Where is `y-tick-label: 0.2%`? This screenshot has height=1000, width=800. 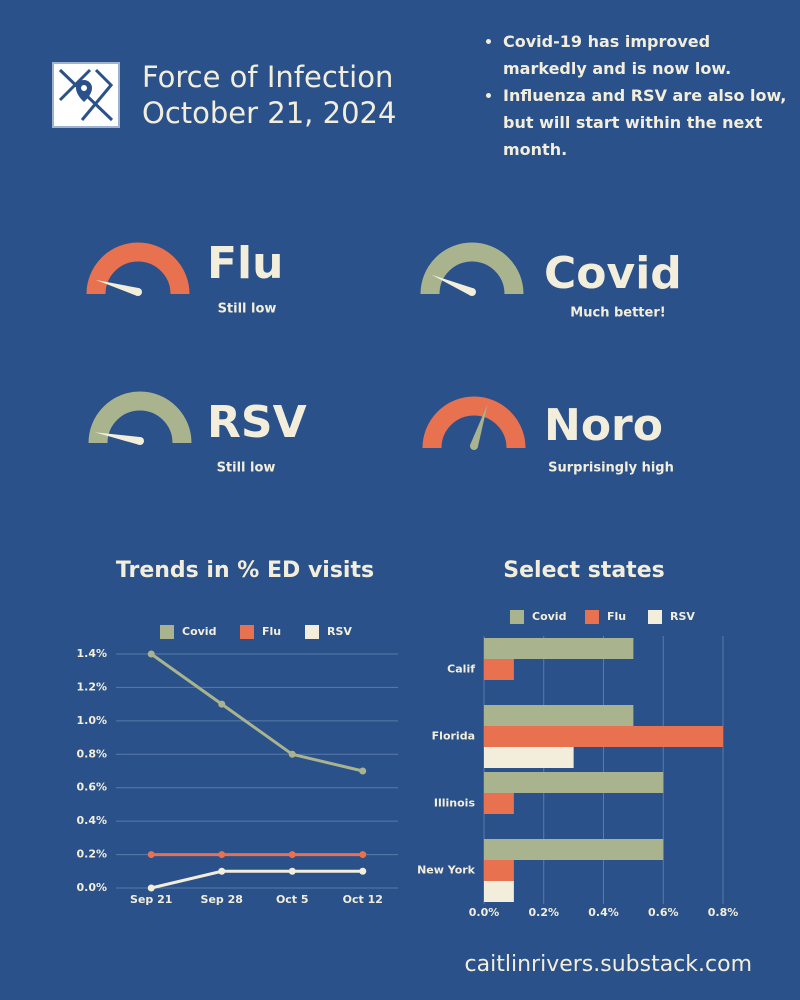 y-tick-label: 0.2% is located at coordinates (91, 854).